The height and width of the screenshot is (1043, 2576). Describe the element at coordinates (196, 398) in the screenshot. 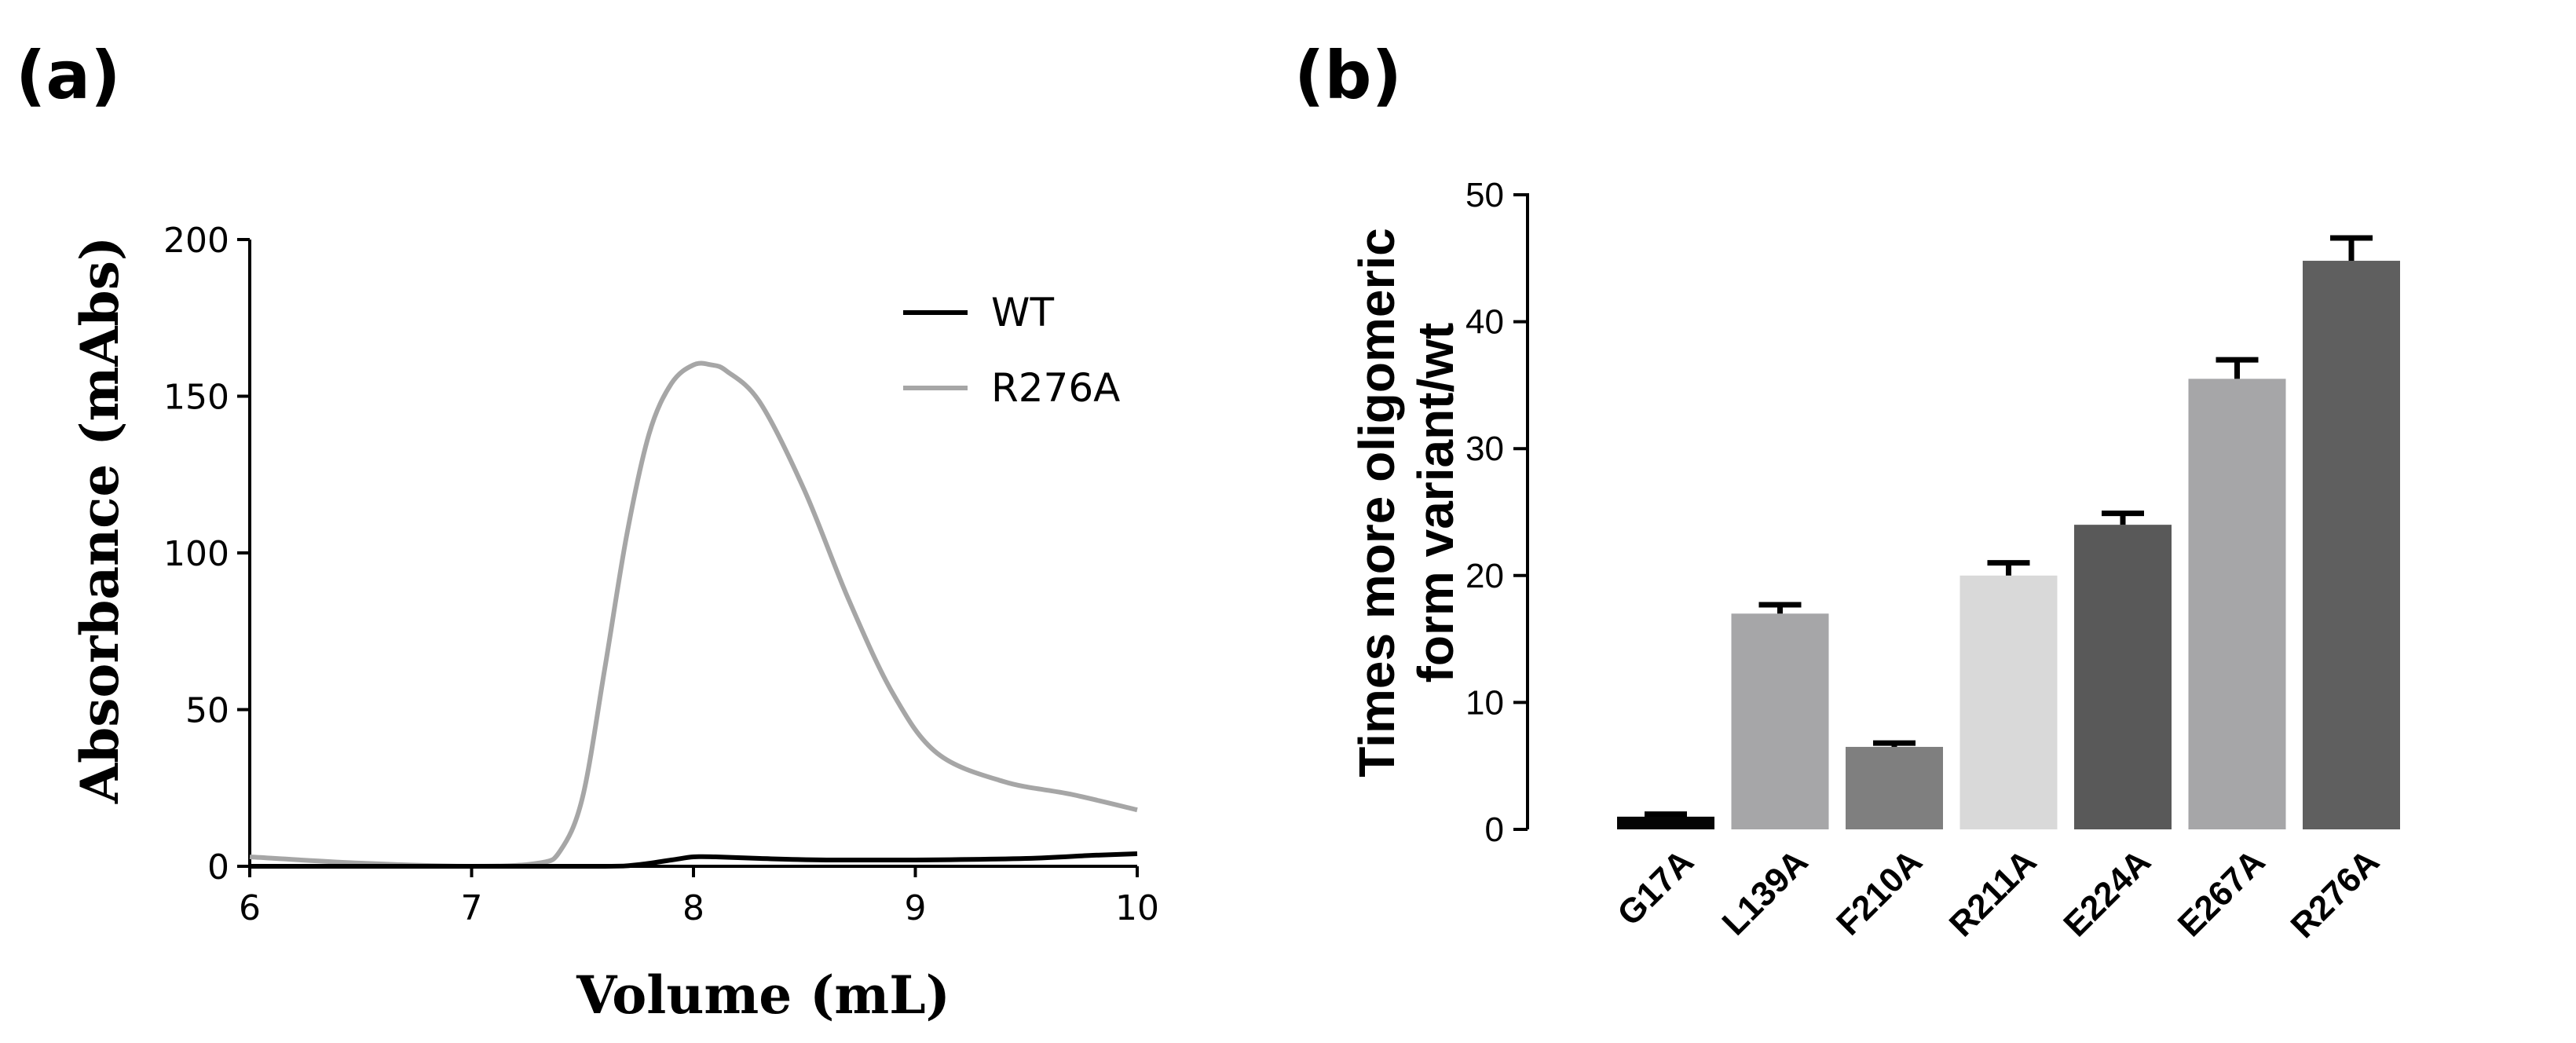

I see `chart-a-y-tick-label: 150` at that location.